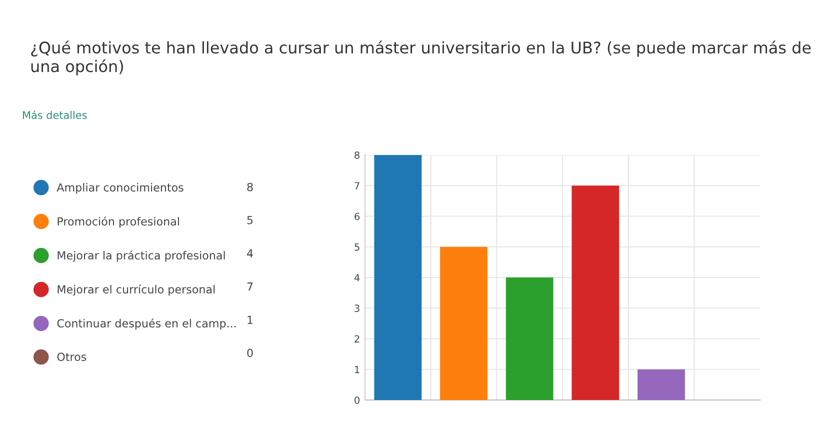 The width and height of the screenshot is (821, 443). What do you see at coordinates (55, 115) in the screenshot?
I see `text: Más detalles` at bounding box center [55, 115].